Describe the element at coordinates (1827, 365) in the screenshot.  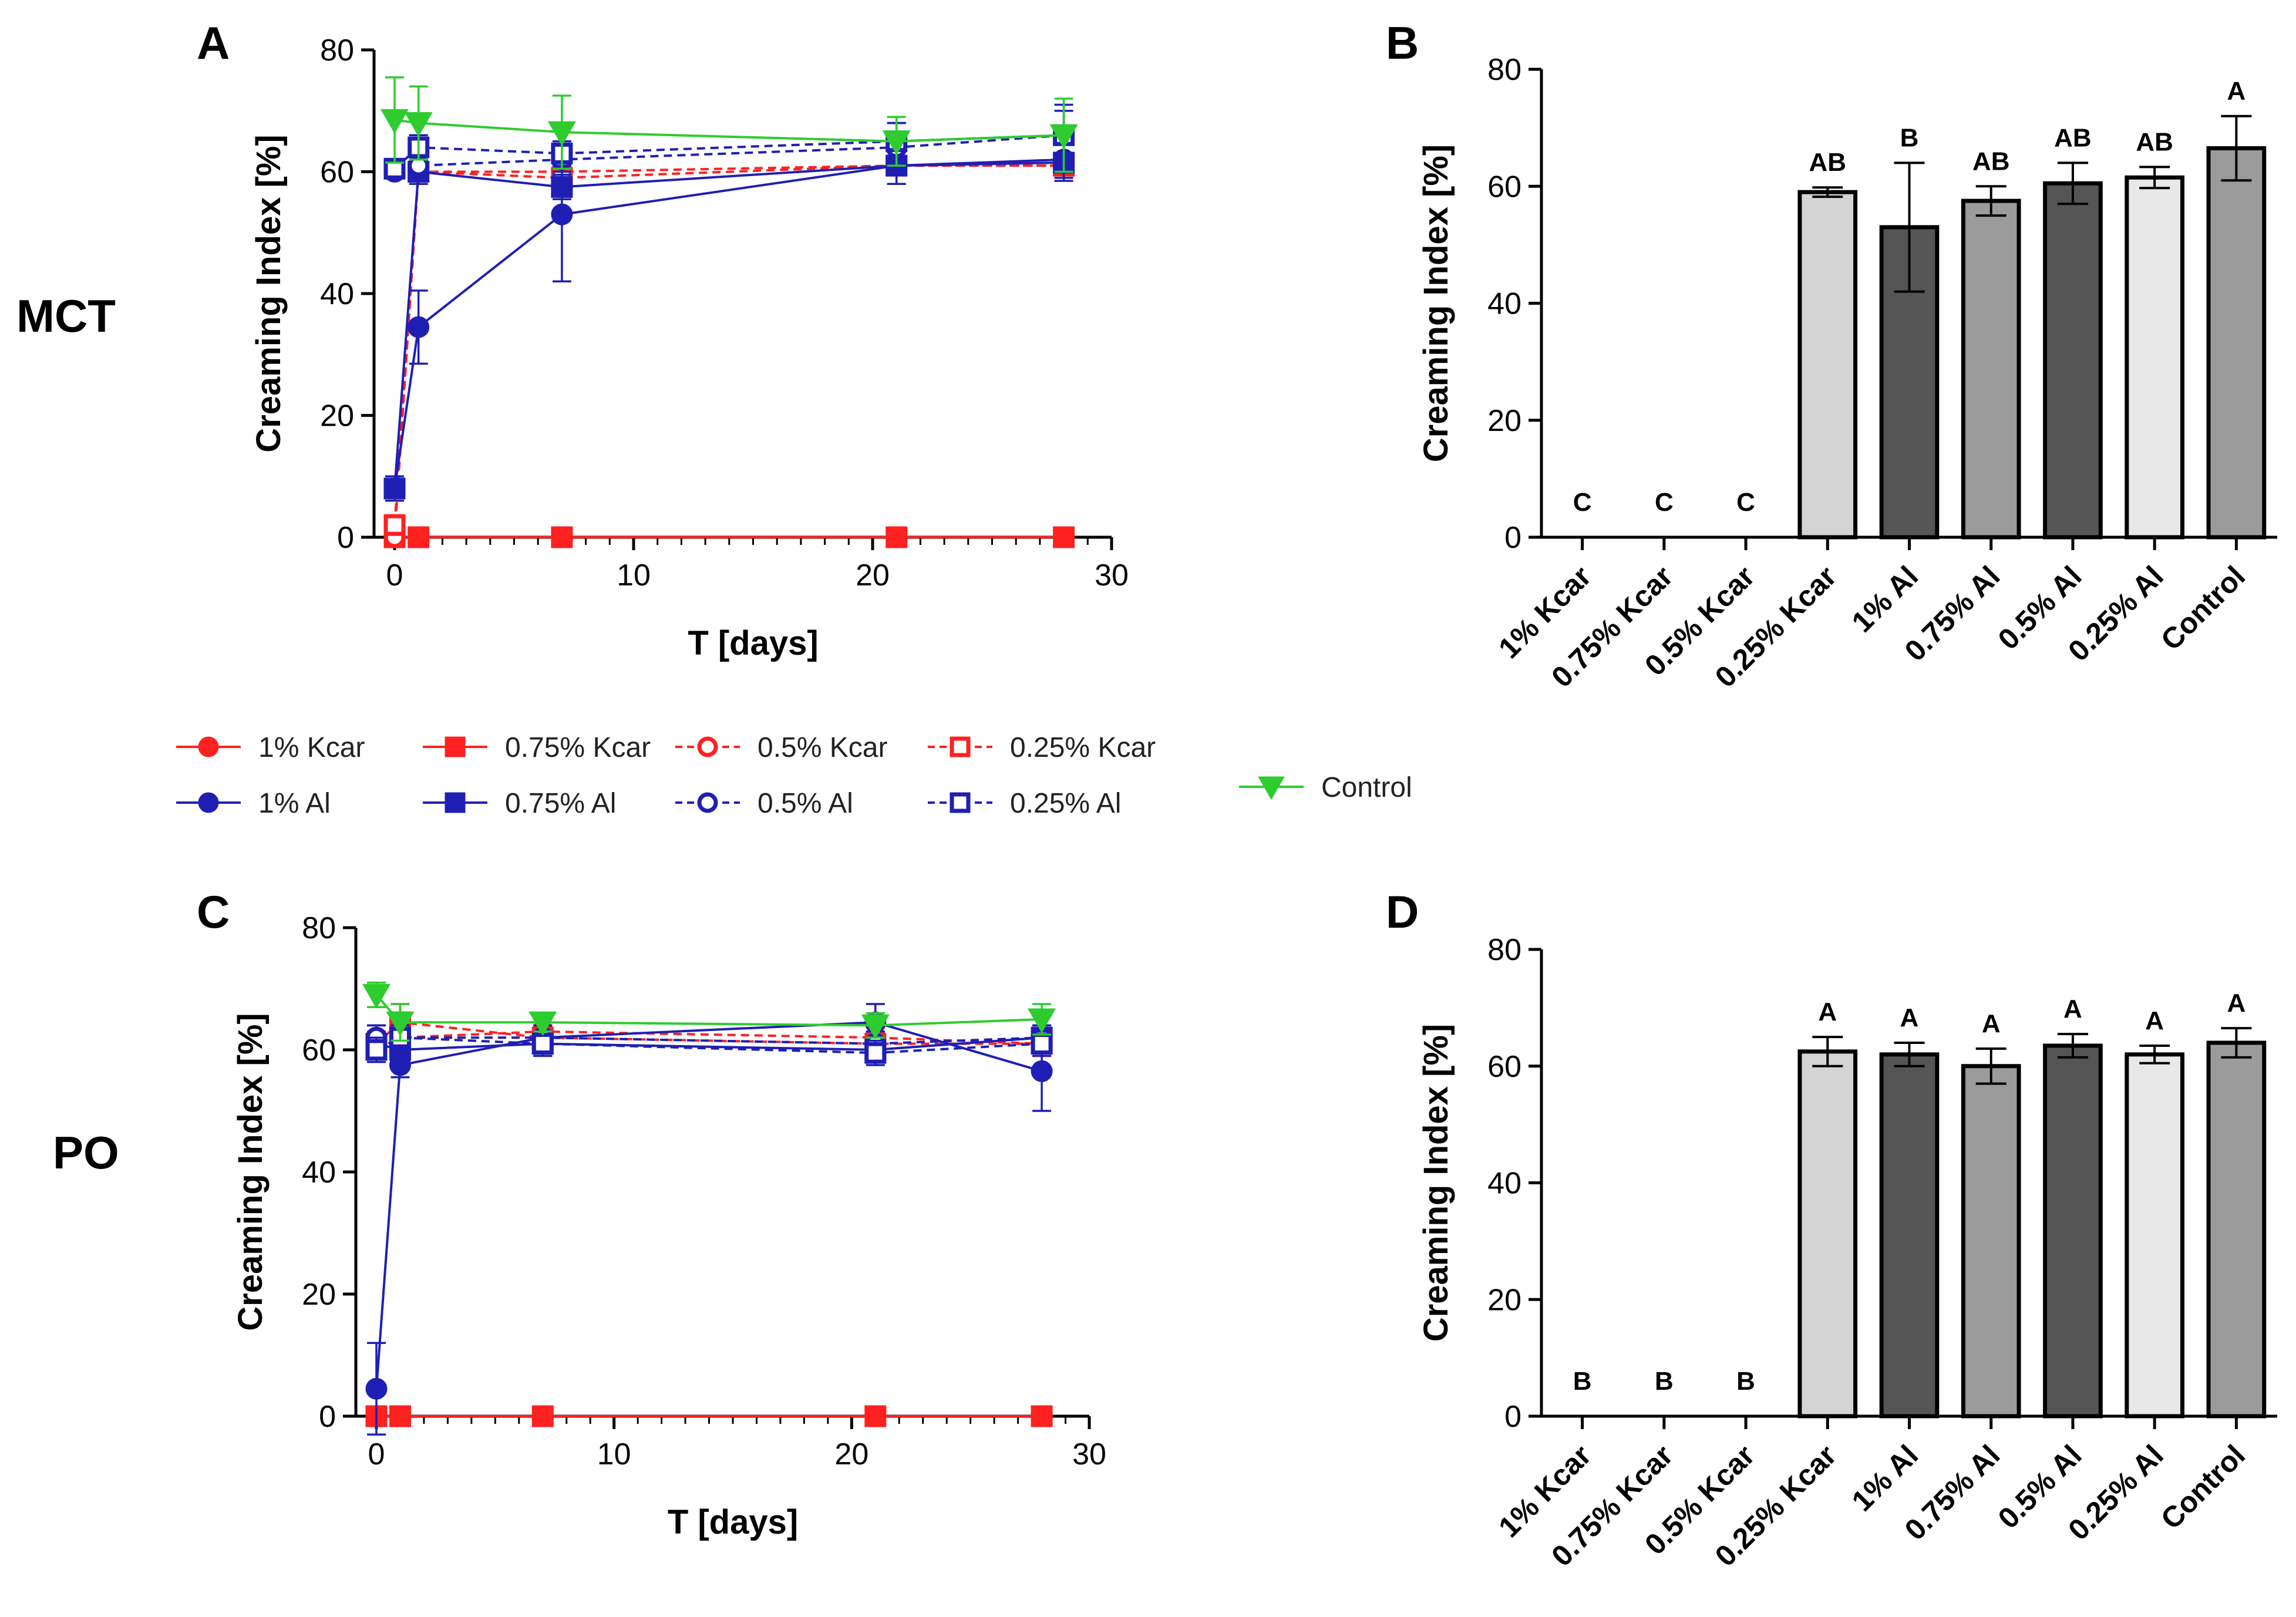
I see `panel-b-bar-0-25pct-kcar` at that location.